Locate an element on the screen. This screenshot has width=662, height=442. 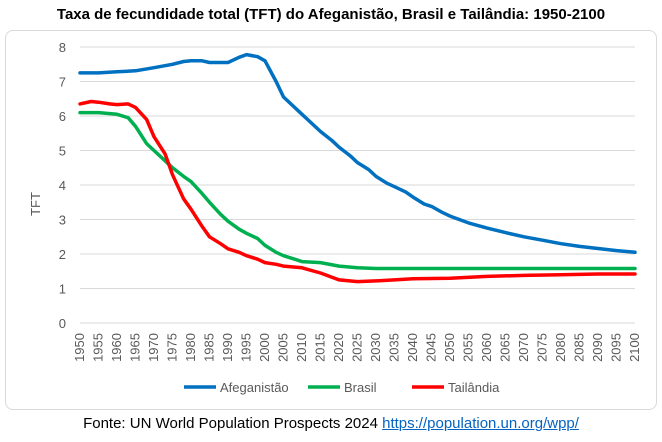
x-tick-label: 2060 is located at coordinates (486, 347).